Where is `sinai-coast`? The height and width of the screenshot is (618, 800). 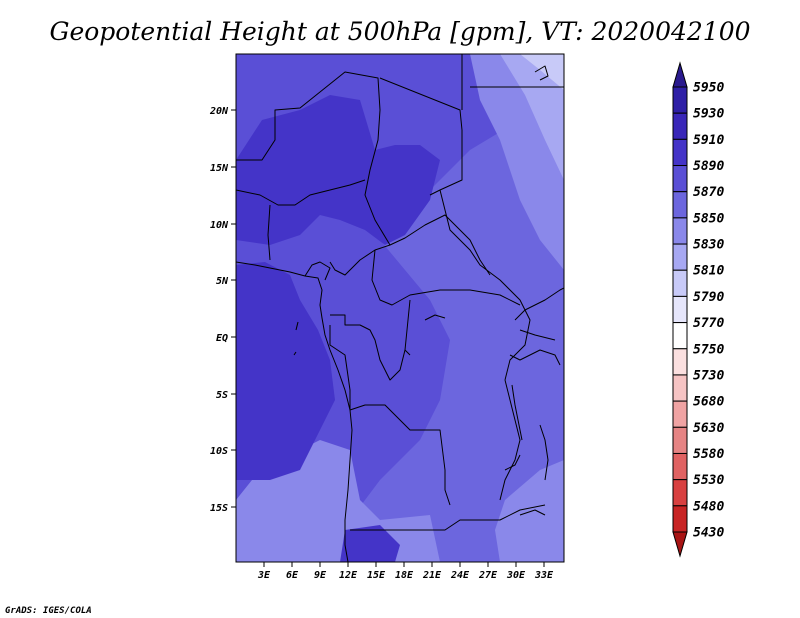 sinai-coast is located at coordinates (541, 73).